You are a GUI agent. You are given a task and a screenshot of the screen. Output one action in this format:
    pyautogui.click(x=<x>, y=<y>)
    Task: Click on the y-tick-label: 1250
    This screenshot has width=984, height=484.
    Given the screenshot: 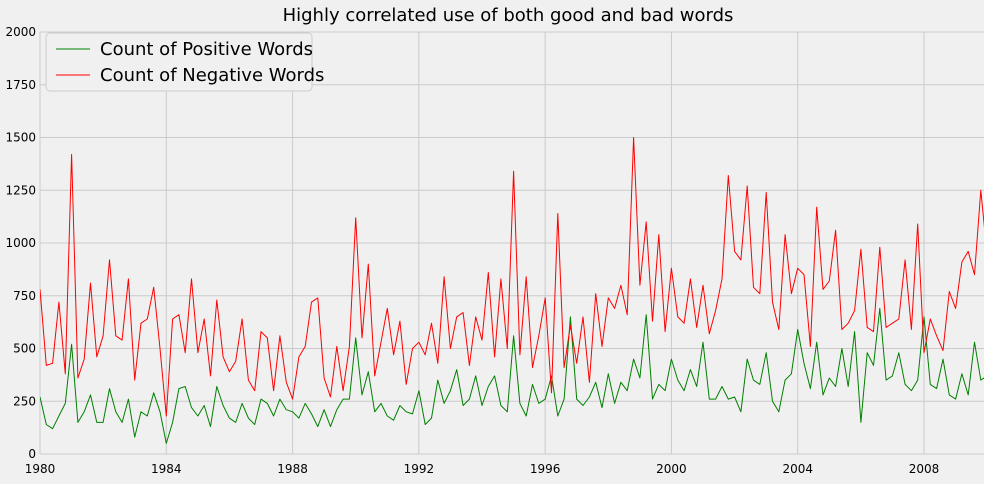 What is the action you would take?
    pyautogui.click(x=20, y=190)
    